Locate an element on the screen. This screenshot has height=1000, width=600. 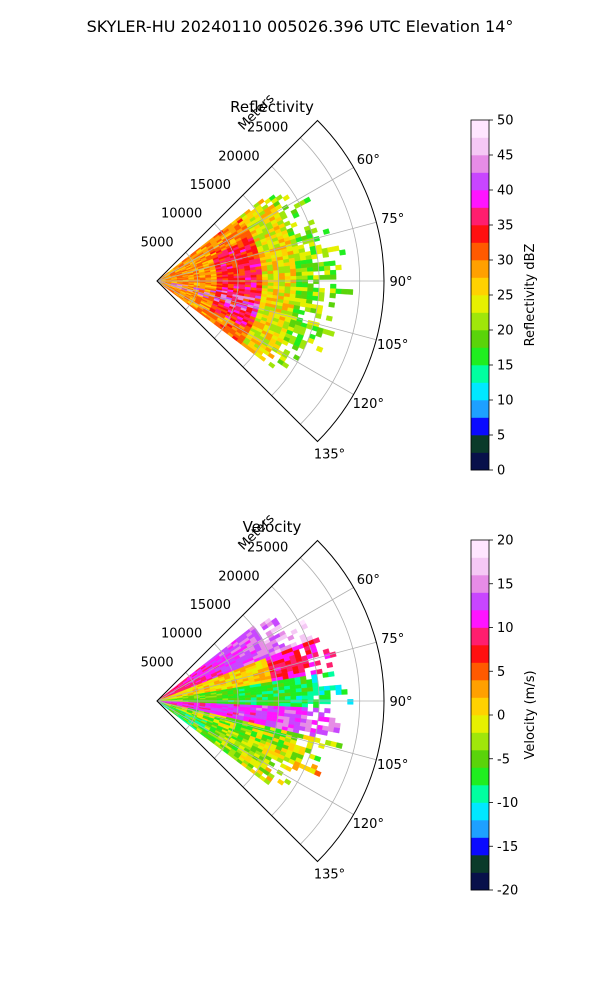
colorbar-label: Velocity (m/s) is located at coordinates (530, 714).